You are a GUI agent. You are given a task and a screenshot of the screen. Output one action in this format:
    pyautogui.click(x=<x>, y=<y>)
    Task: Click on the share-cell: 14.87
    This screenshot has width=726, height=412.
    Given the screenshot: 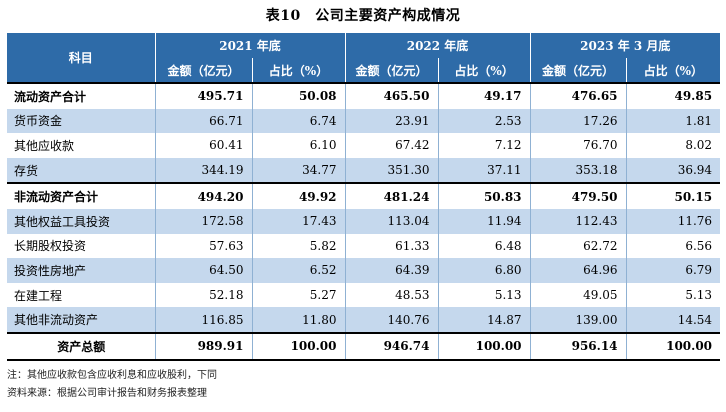 What is the action you would take?
    pyautogui.click(x=484, y=320)
    